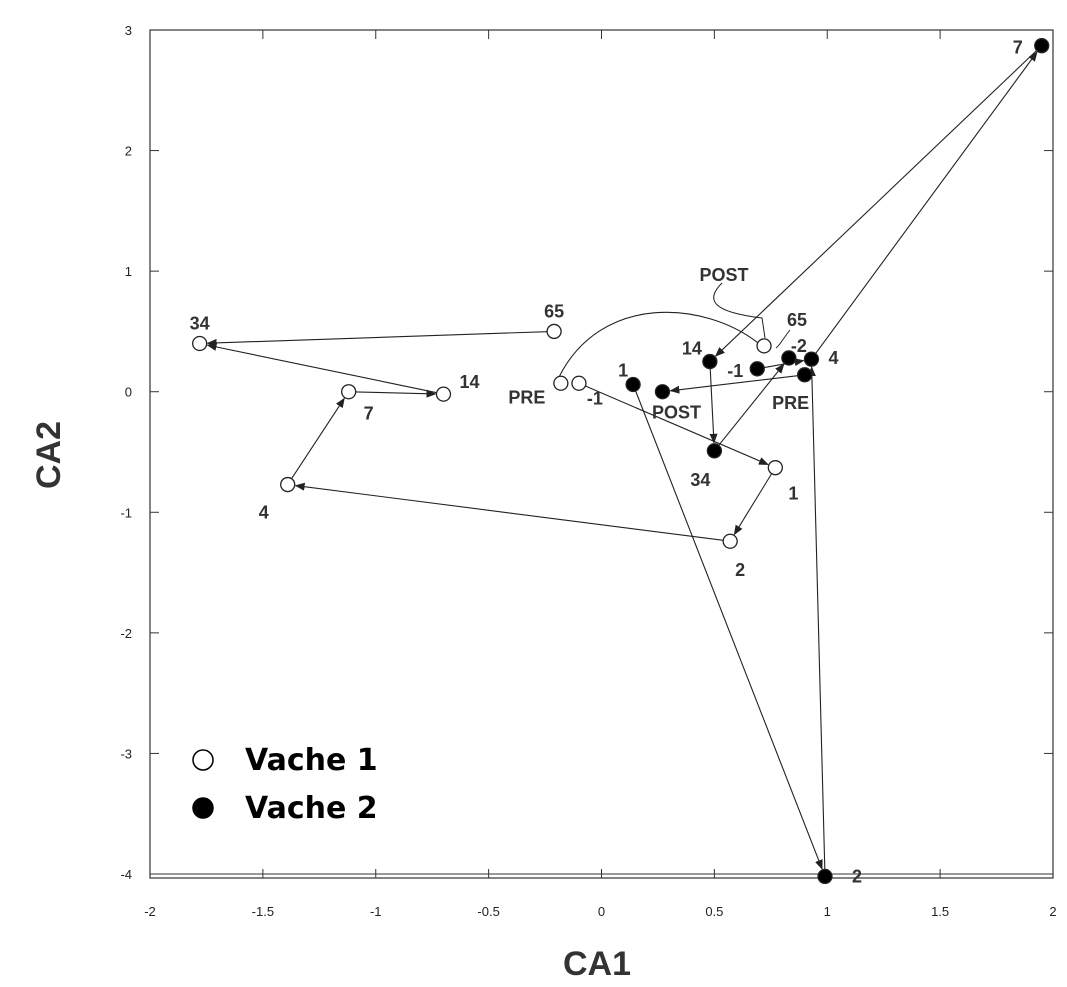 The image size is (1067, 987). I want to click on y-tick-label: -2, so click(126, 633).